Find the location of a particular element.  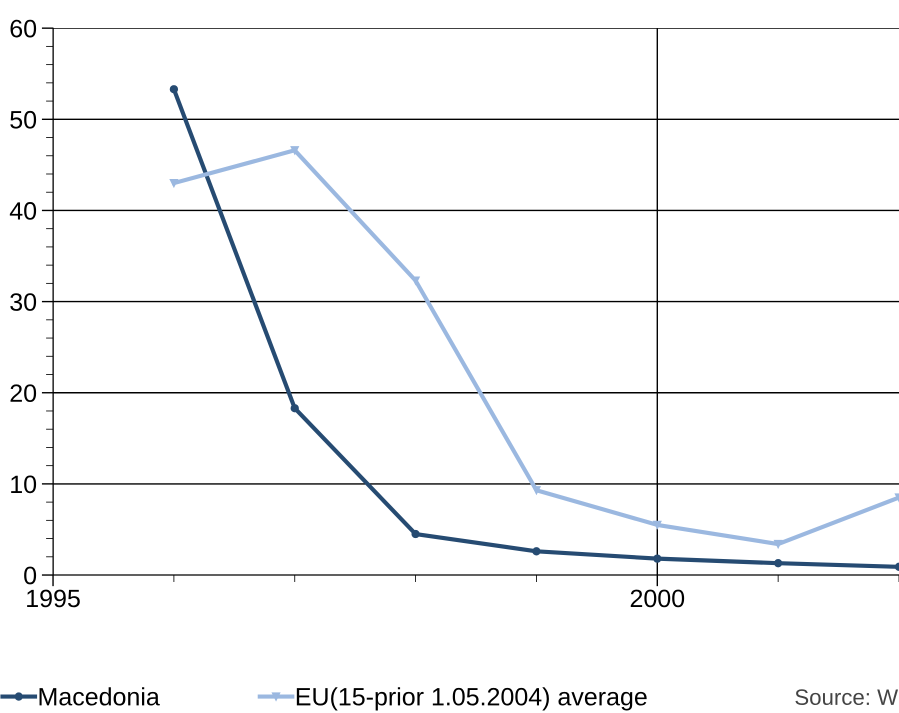

source-note: Source: W is located at coordinates (846, 697).